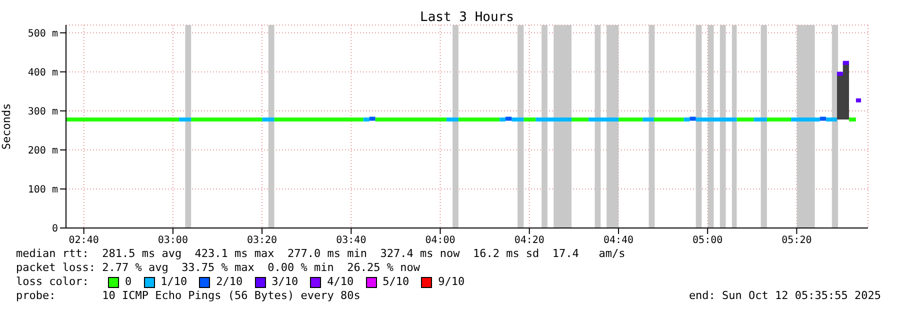  What do you see at coordinates (229, 282) in the screenshot?
I see `legend-label: 2/10` at bounding box center [229, 282].